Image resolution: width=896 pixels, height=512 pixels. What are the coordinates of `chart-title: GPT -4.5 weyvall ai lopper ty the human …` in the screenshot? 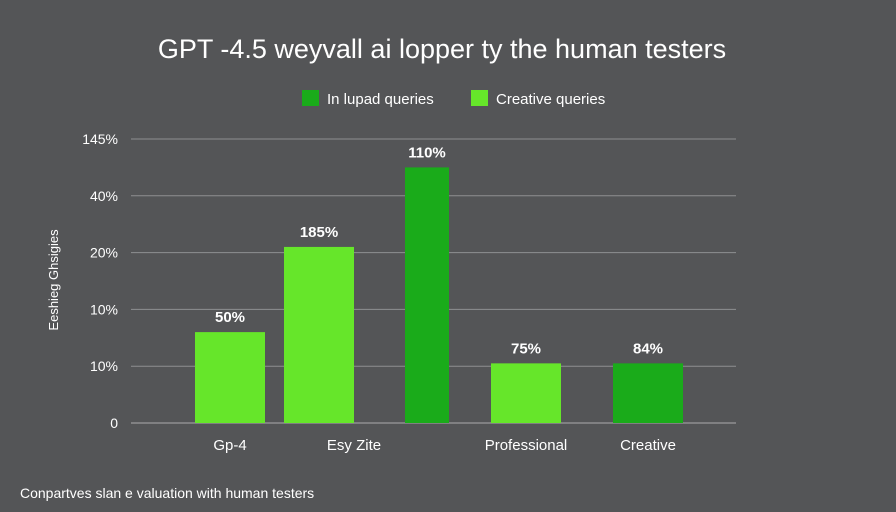 It's located at (442, 49).